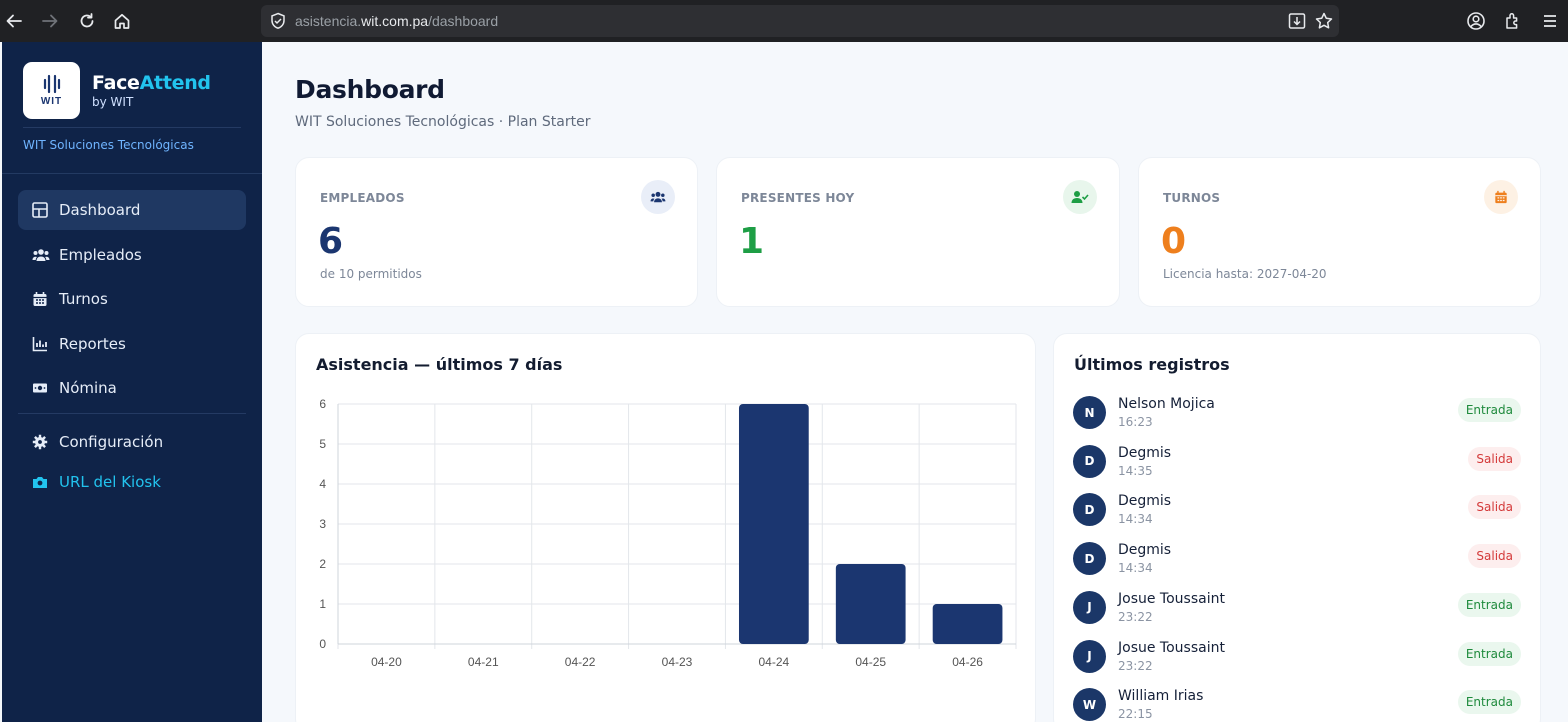  I want to click on browser-toolbar: asistencia.wit.com.pa/dashboard, so click(784, 21).